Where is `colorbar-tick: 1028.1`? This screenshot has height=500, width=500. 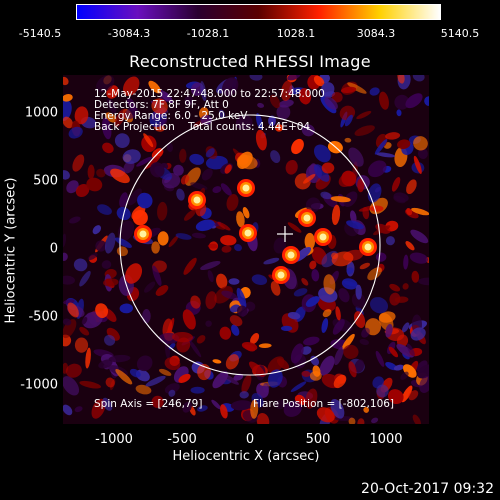 colorbar-tick: 1028.1 is located at coordinates (296, 33).